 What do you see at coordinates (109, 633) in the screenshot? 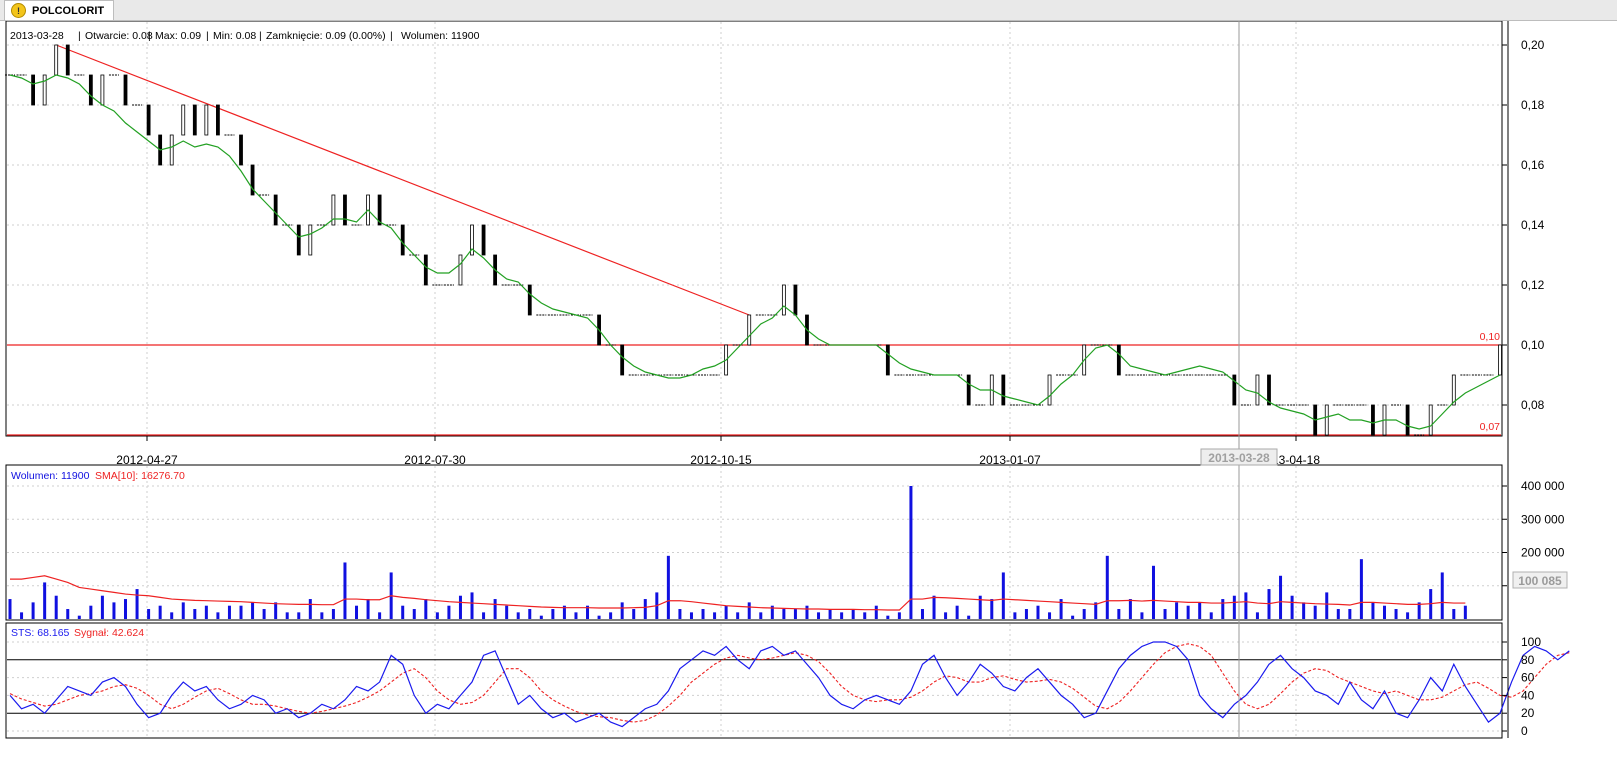
I see `signal-legend: Sygnał: 42.624` at bounding box center [109, 633].